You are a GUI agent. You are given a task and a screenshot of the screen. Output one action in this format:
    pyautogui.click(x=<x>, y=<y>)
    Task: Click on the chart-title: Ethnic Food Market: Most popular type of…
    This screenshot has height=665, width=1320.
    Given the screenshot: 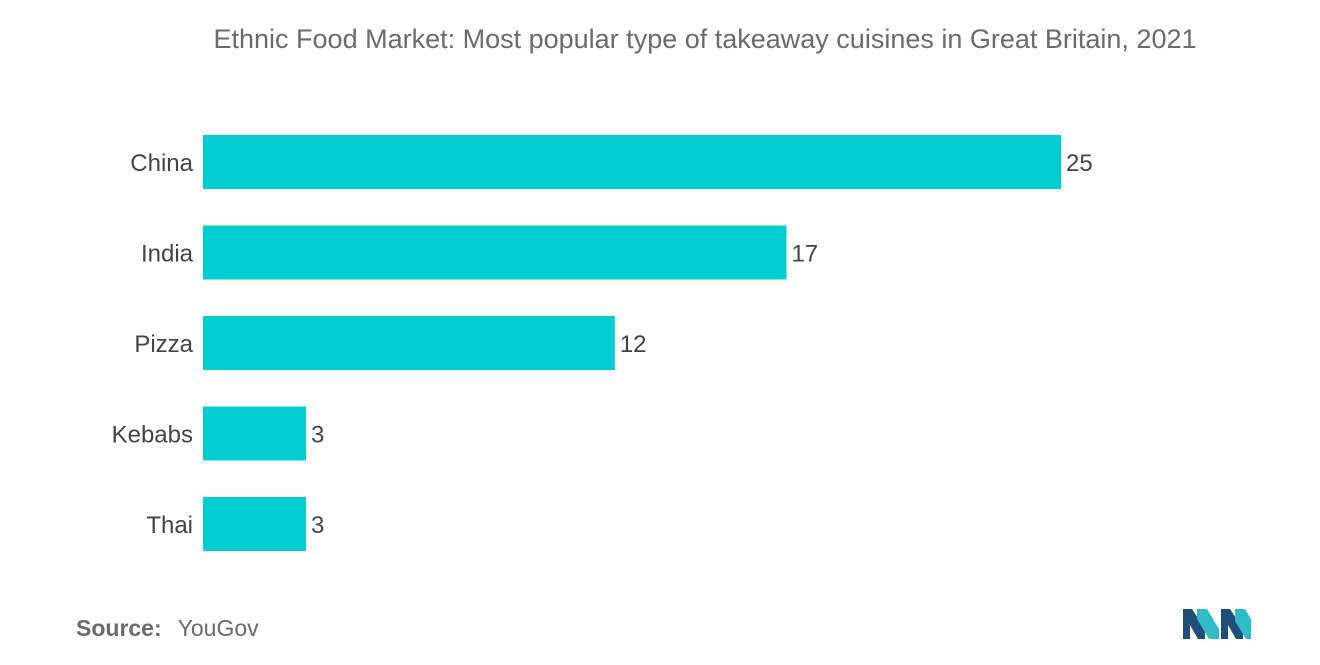 What is the action you would take?
    pyautogui.click(x=705, y=39)
    